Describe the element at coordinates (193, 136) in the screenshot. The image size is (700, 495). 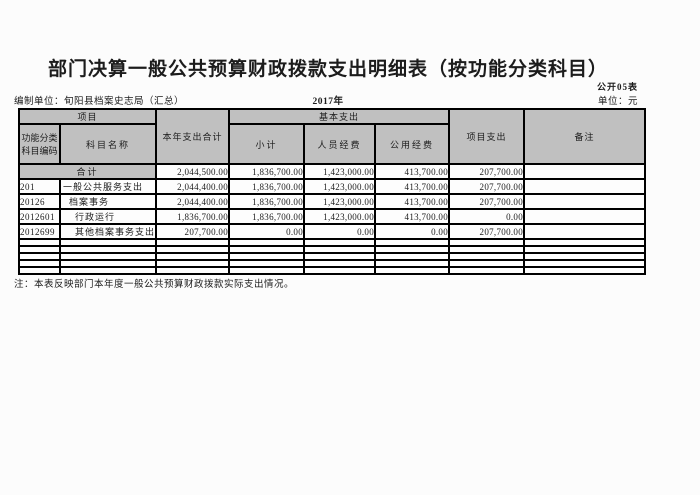
I see `header-year-total: 本年支出合计` at that location.